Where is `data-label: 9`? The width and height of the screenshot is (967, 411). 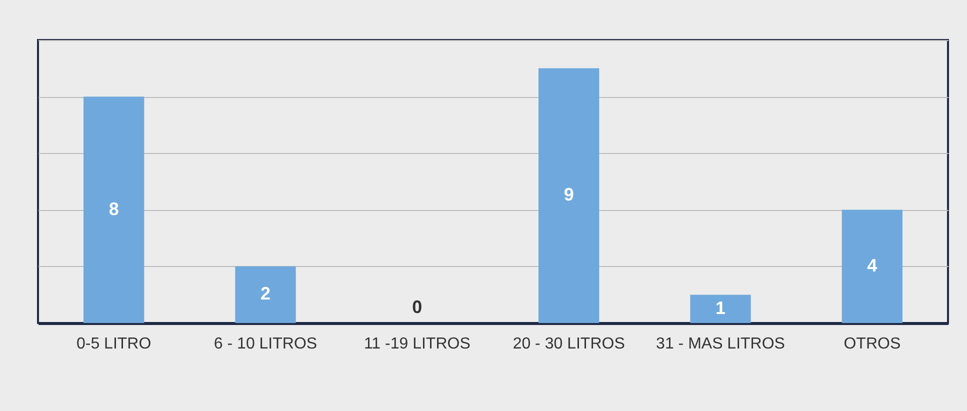 data-label: 9 is located at coordinates (569, 194).